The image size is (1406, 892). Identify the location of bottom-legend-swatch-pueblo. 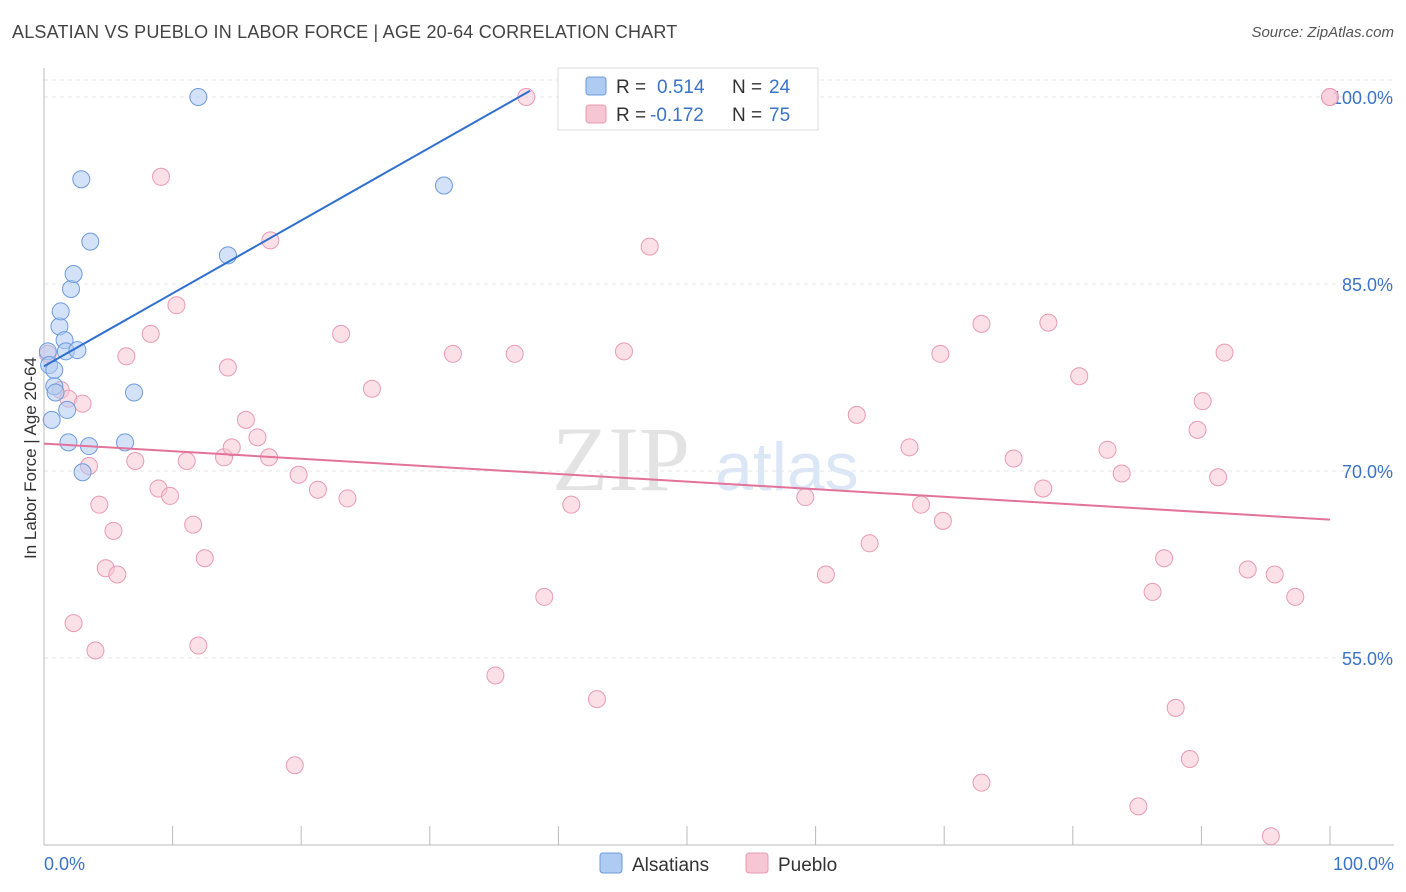
(757, 863).